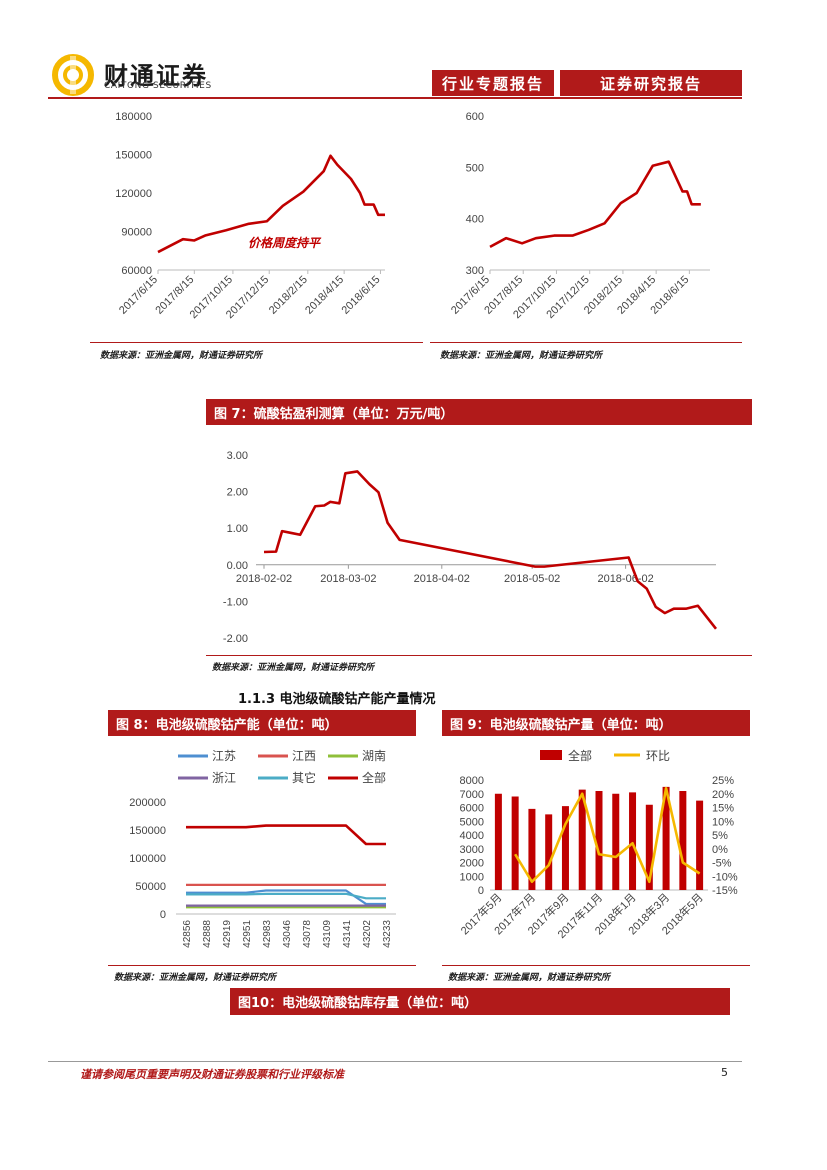 Image resolution: width=827 pixels, height=1170 pixels. Describe the element at coordinates (212, 1074) in the screenshot. I see `footer-disclaimer: 谨请参阅尾页重要声明及财通证券股票和行业评级标准` at that location.